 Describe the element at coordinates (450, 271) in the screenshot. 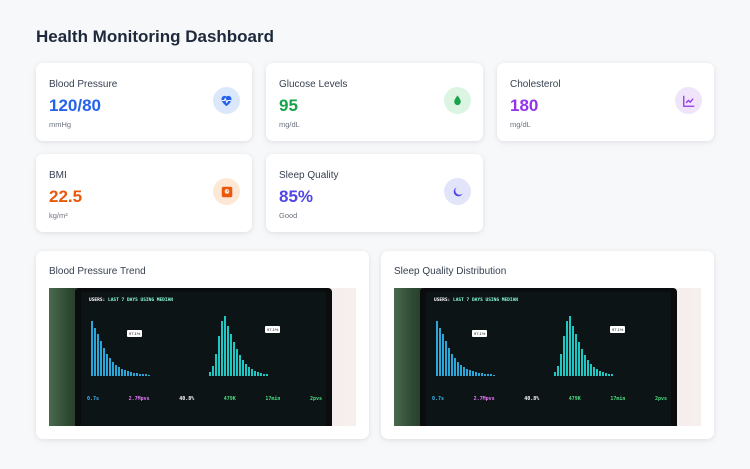

I see `chart-card-title: Sleep Quality Distribution` at that location.